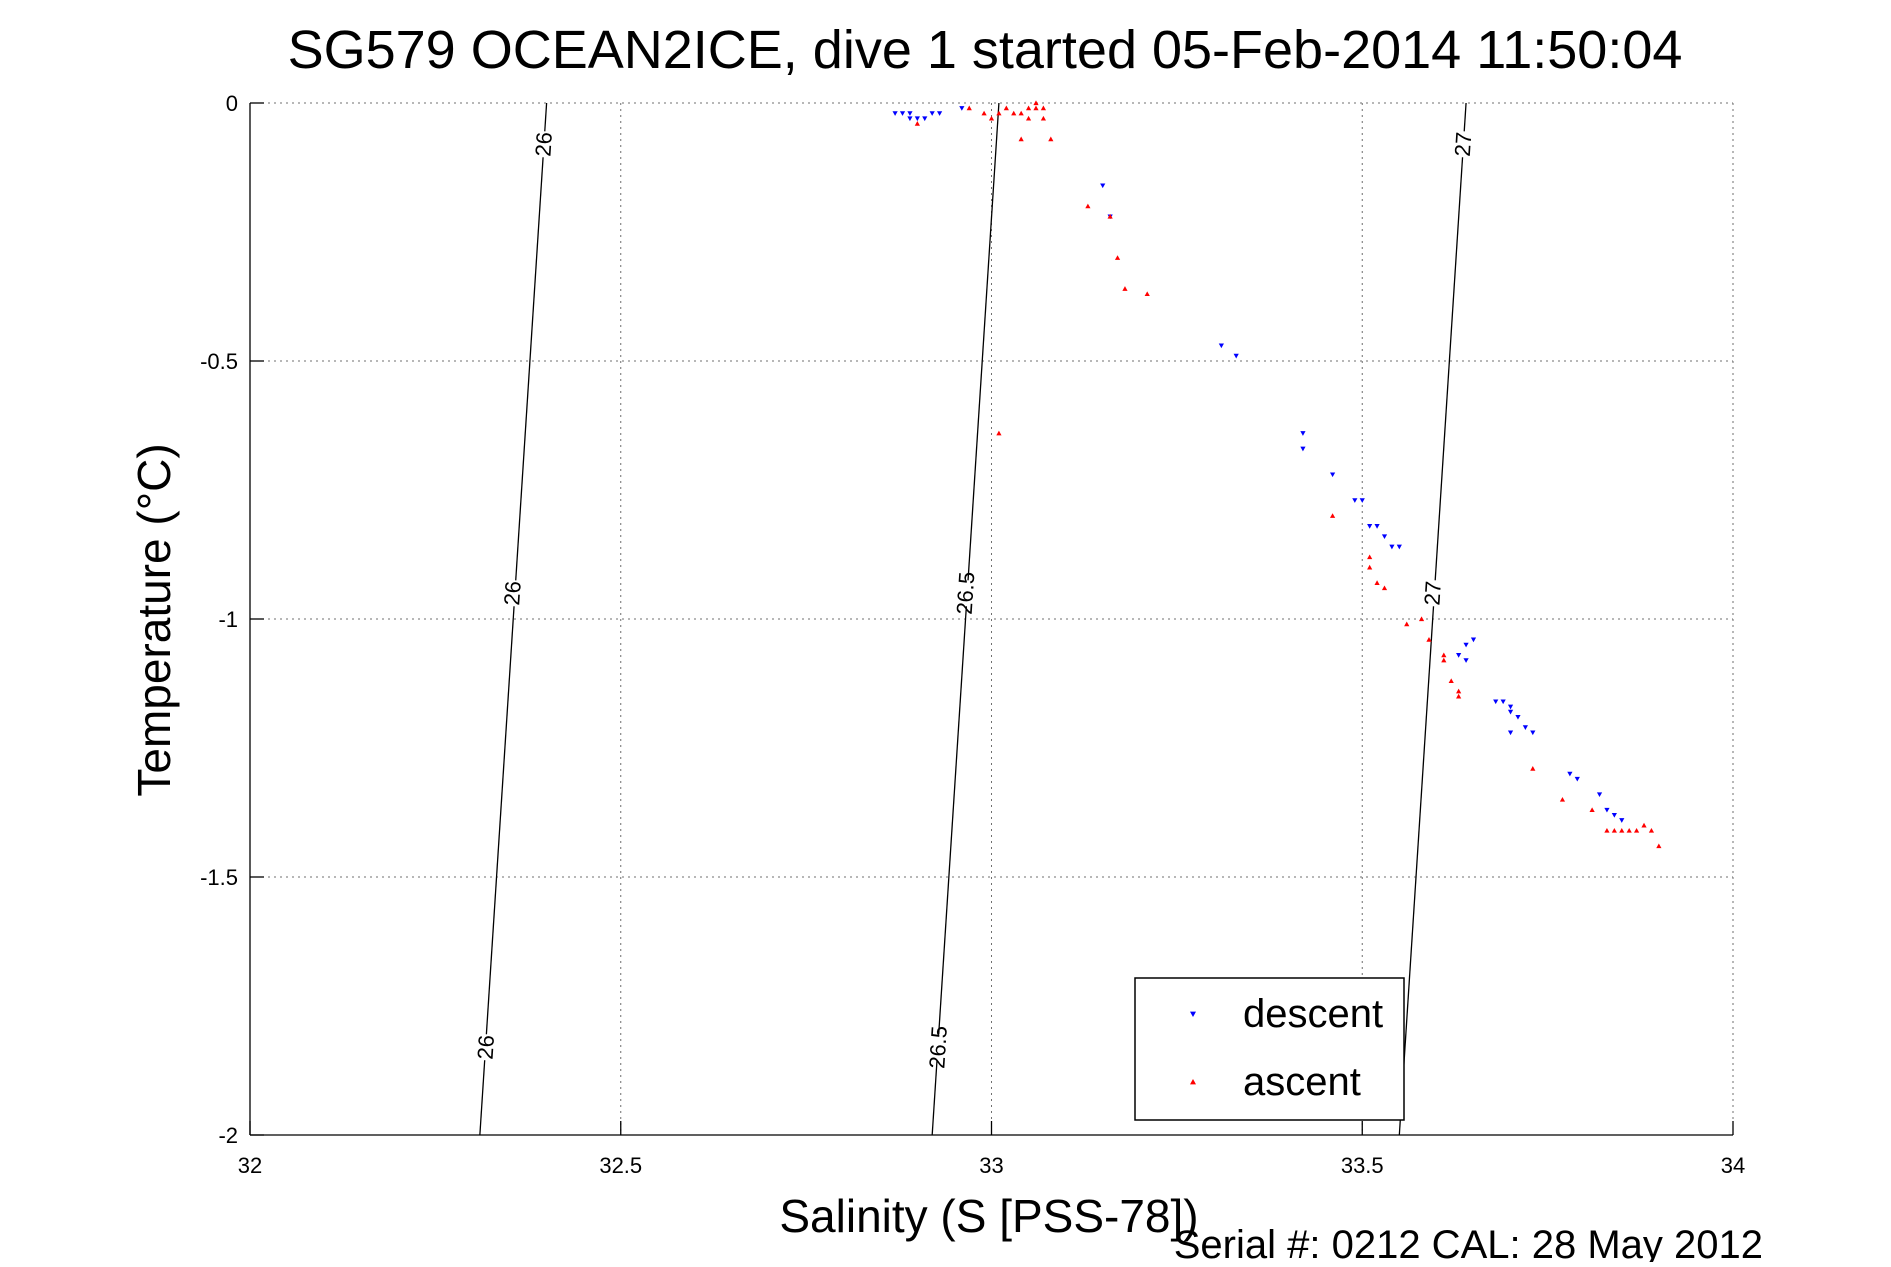 Image resolution: width=1891 pixels, height=1267 pixels. Describe the element at coordinates (219, 877) in the screenshot. I see `y-tick-label: -1.5` at that location.